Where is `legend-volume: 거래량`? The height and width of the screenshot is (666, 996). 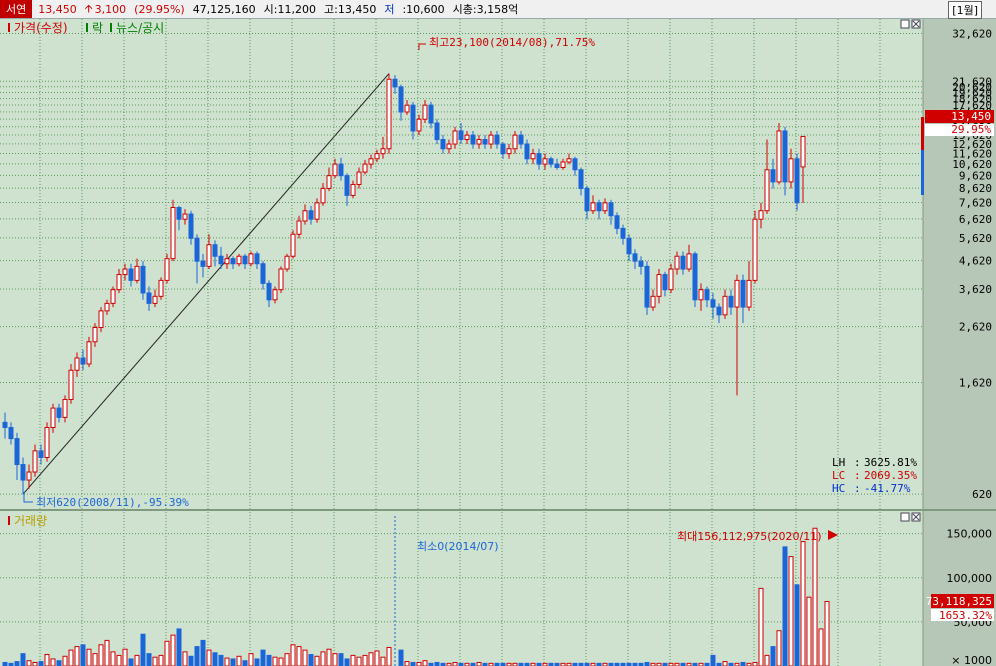
legend-volume: 거래량 is located at coordinates (30, 521).